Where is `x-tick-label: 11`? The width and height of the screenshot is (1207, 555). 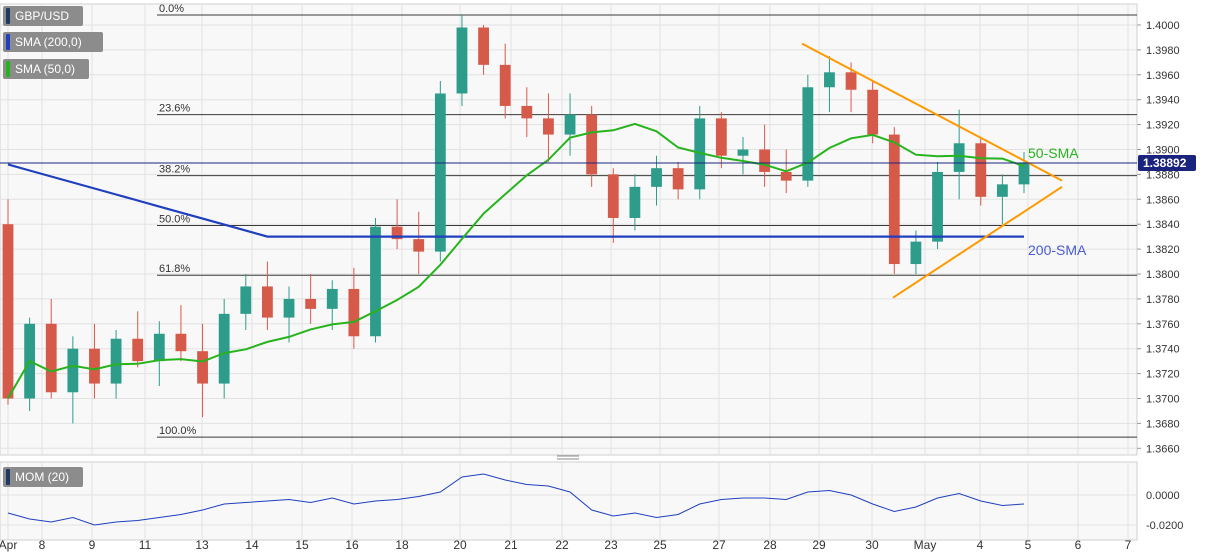
x-tick-label: 11 is located at coordinates (145, 545).